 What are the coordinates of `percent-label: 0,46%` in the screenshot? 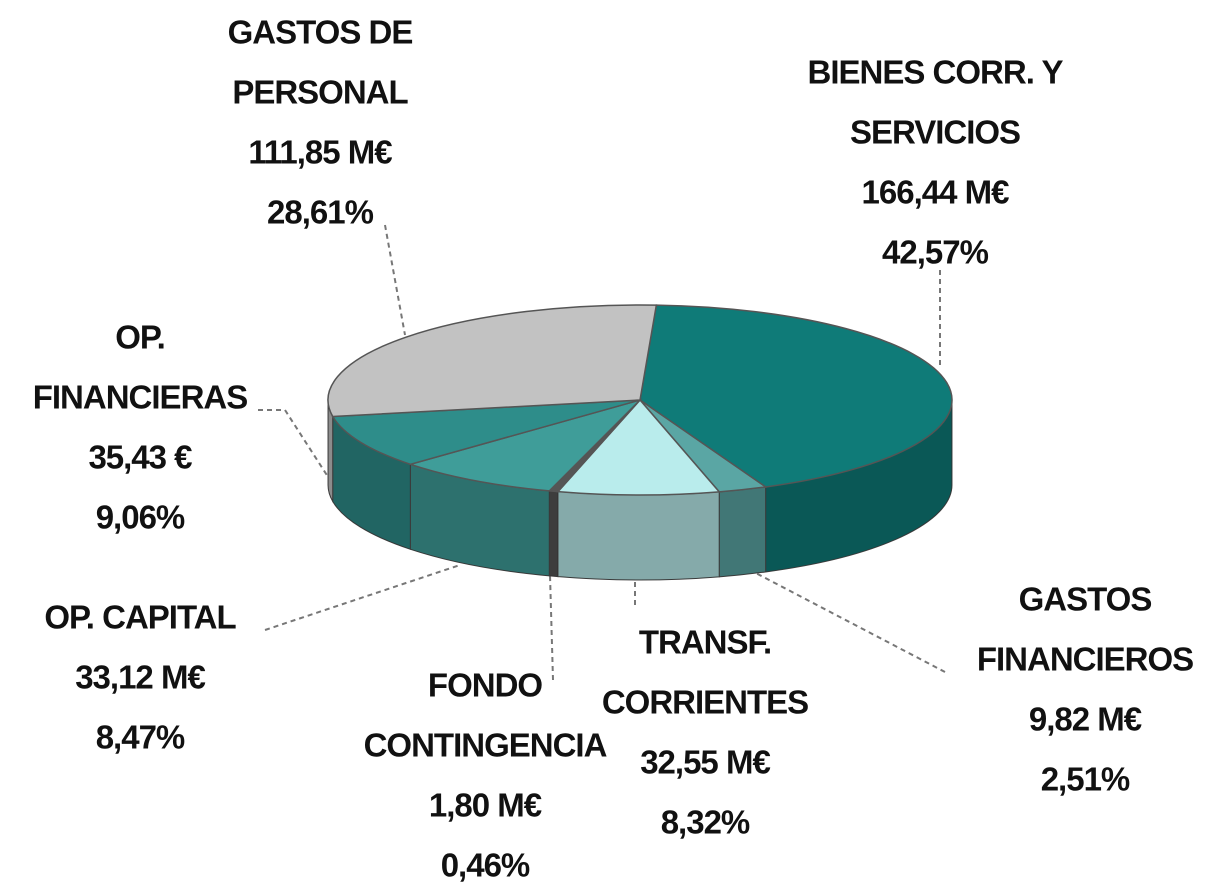 It's located at (485, 865).